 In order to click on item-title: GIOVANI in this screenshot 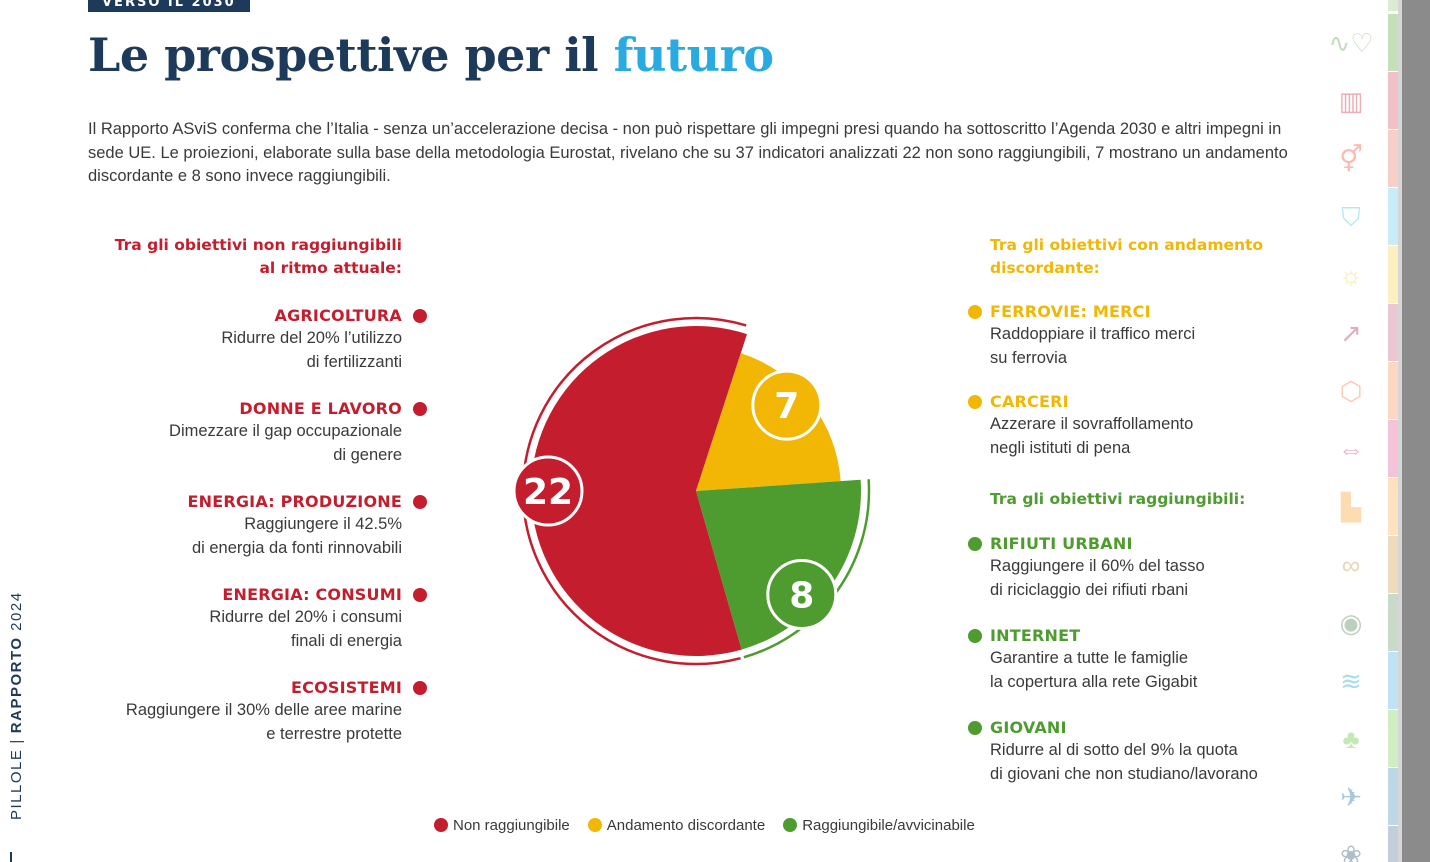, I will do `click(1028, 727)`.